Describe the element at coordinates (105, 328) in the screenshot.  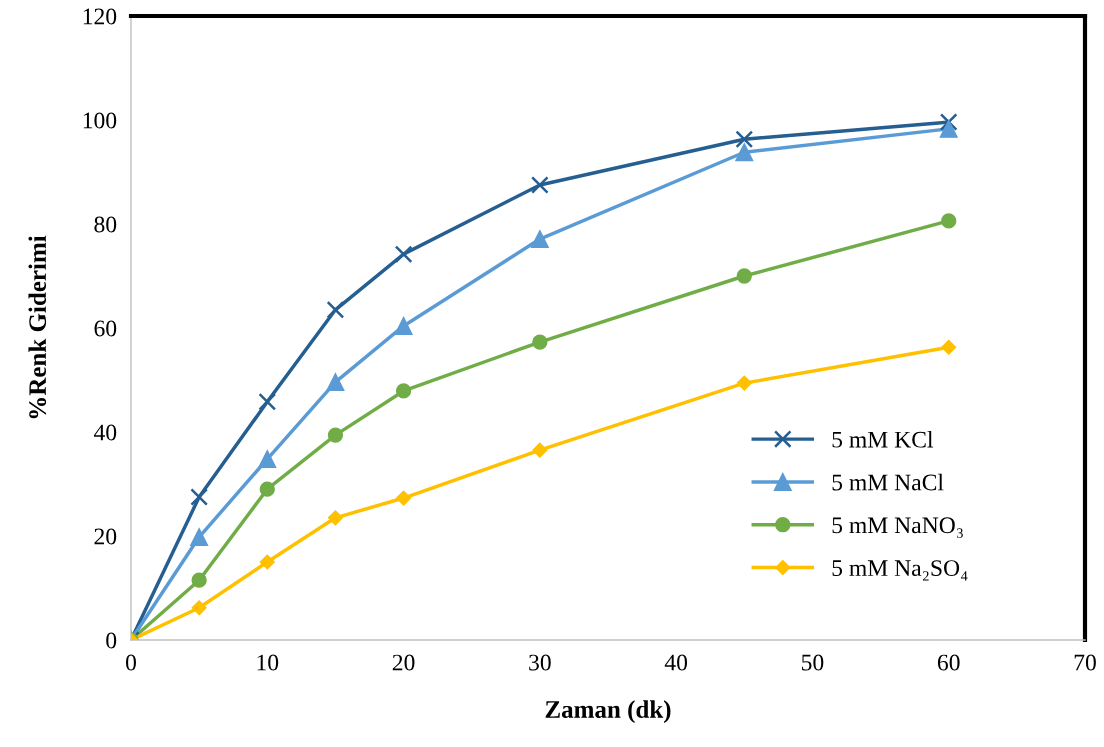
I see `y-tick-label: 60` at that location.